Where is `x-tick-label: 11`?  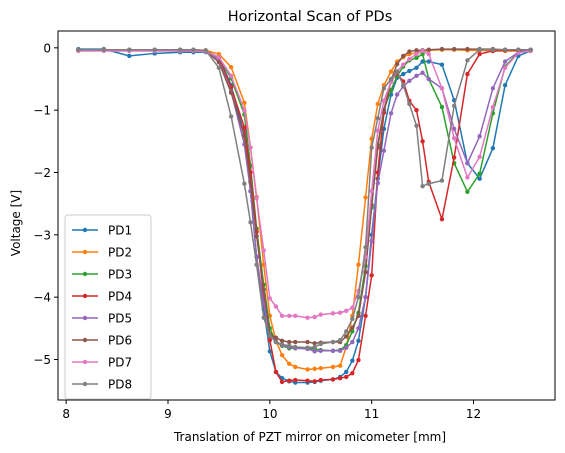
x-tick-label: 11 is located at coordinates (371, 414).